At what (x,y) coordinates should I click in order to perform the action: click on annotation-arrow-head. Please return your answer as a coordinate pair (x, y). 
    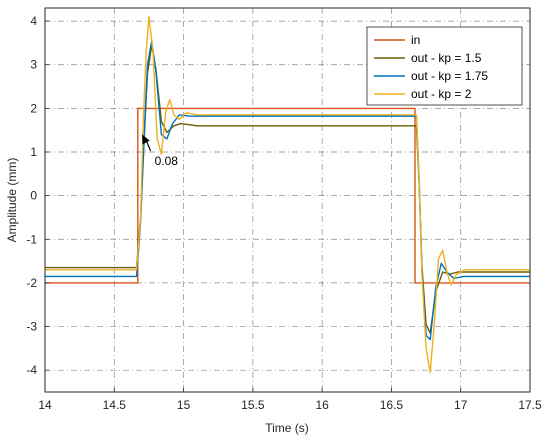
    Looking at the image, I should click on (146, 139).